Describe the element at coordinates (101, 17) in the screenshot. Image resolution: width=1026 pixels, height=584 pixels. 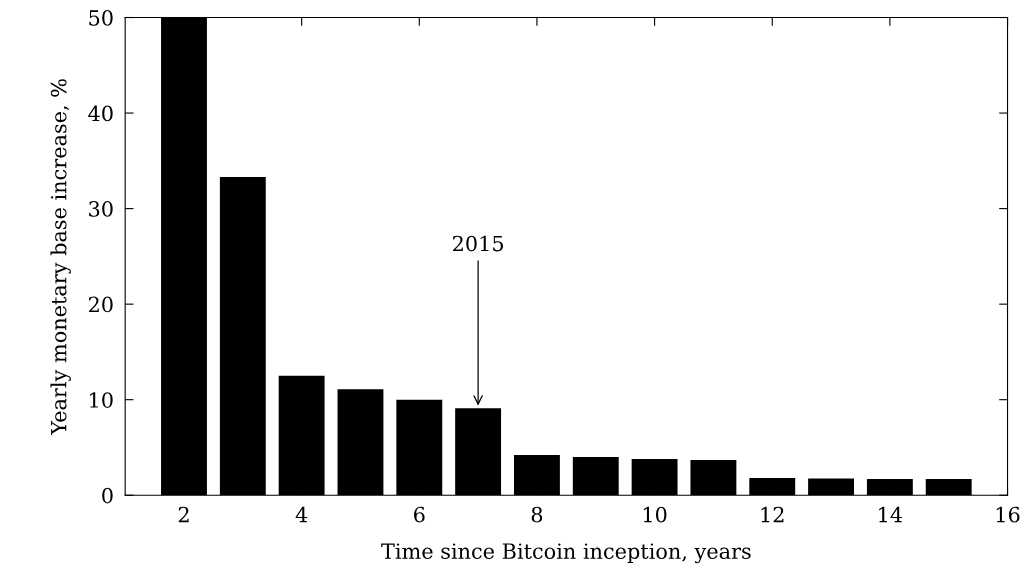
I see `y-tick-label: 50` at that location.